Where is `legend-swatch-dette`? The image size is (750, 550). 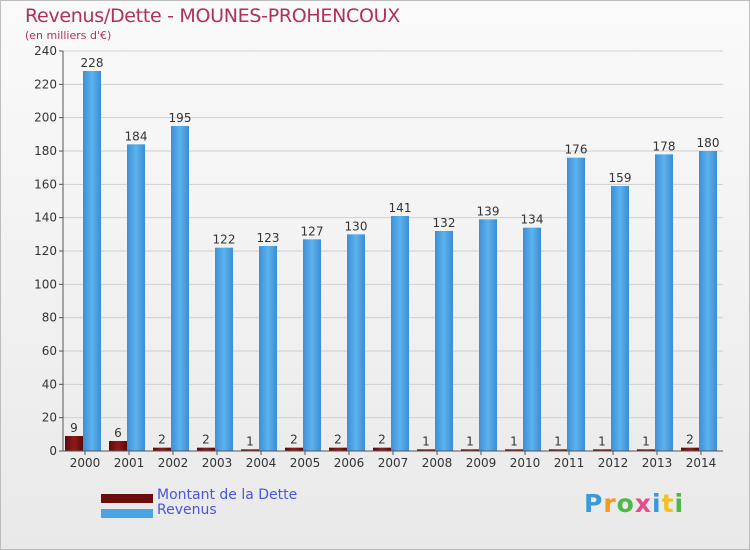
legend-swatch-dette is located at coordinates (127, 498).